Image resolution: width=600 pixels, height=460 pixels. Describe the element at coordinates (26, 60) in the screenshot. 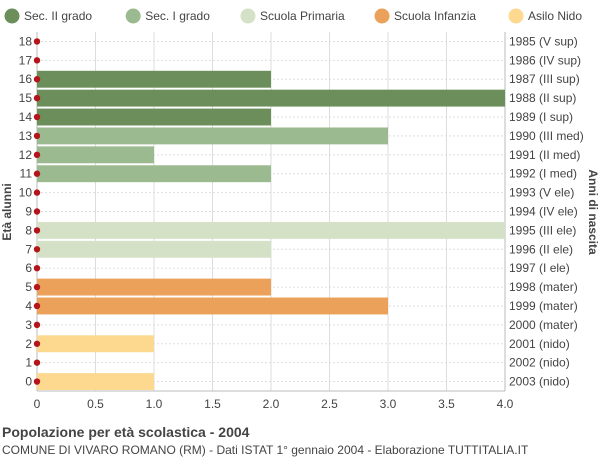

I see `y-tick-label-age: 17` at that location.